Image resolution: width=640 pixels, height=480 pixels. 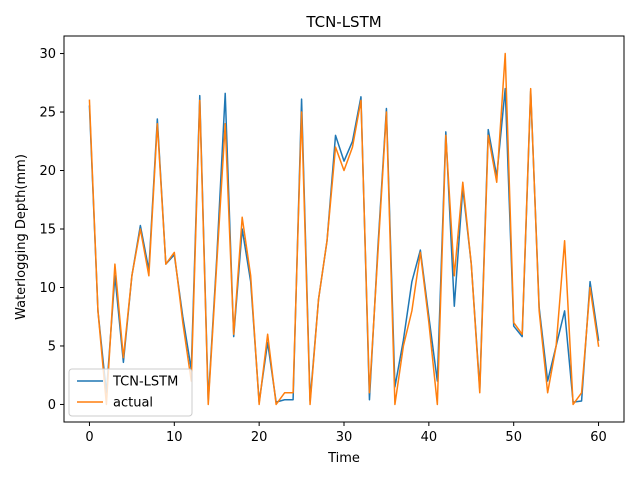 What do you see at coordinates (133, 403) in the screenshot?
I see `legend-label-actual: actual` at bounding box center [133, 403].